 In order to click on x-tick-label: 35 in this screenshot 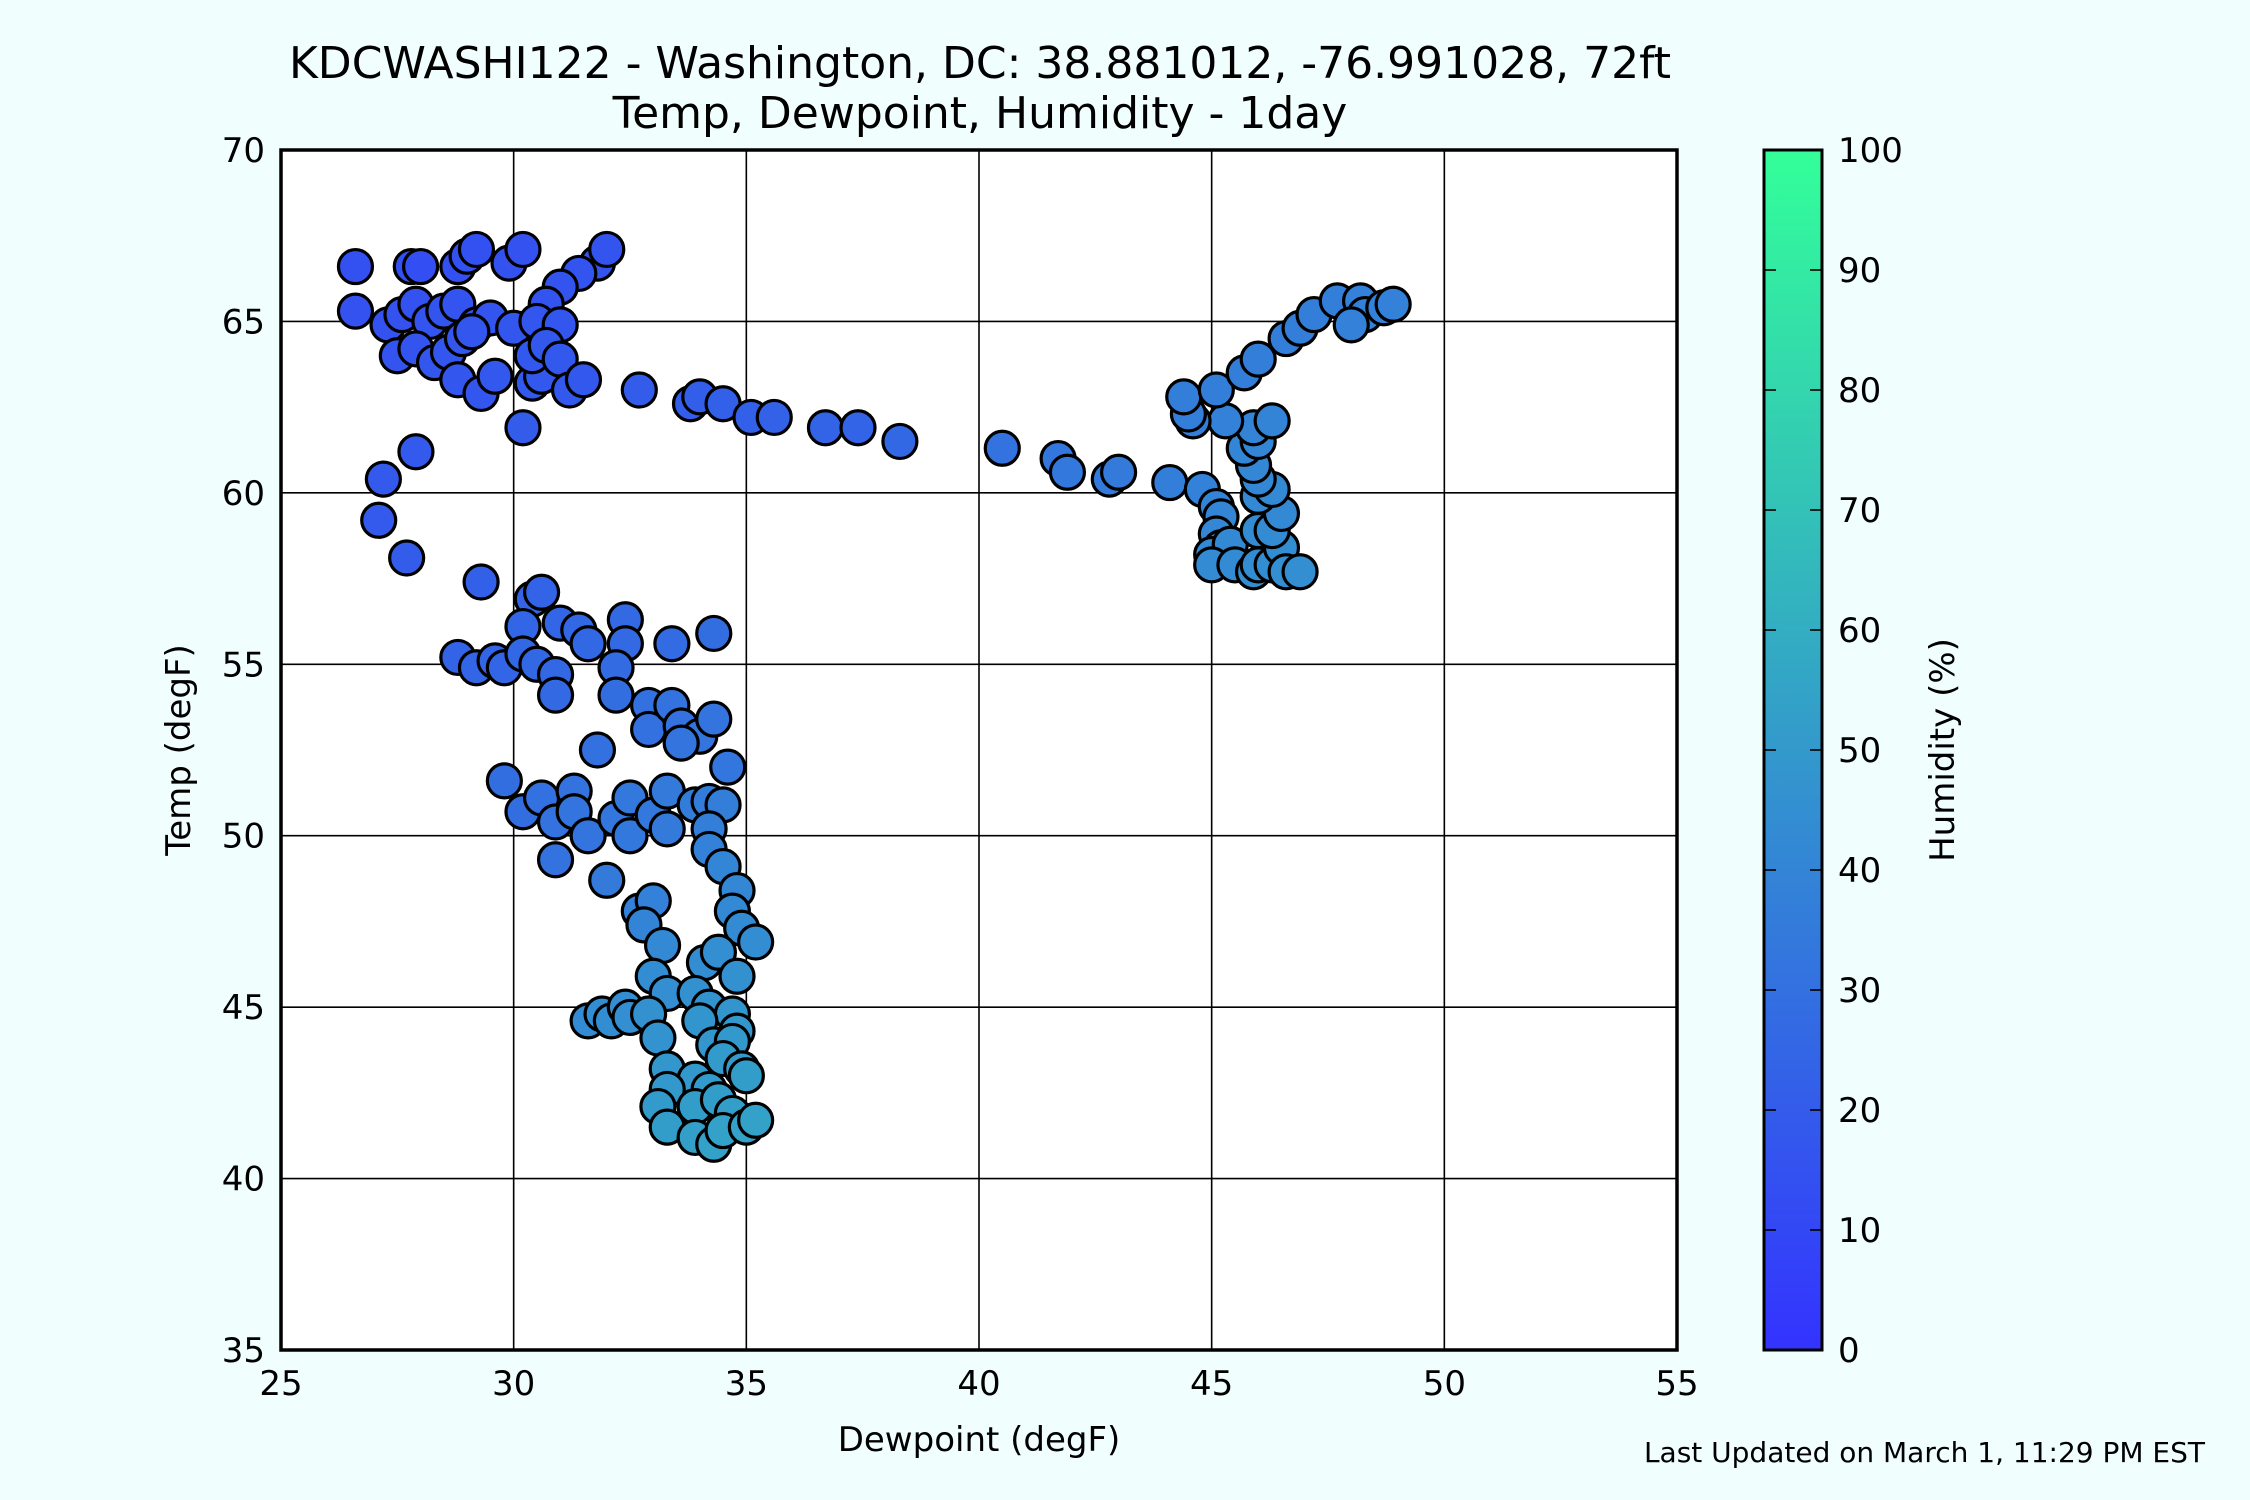, I will do `click(746, 1384)`.